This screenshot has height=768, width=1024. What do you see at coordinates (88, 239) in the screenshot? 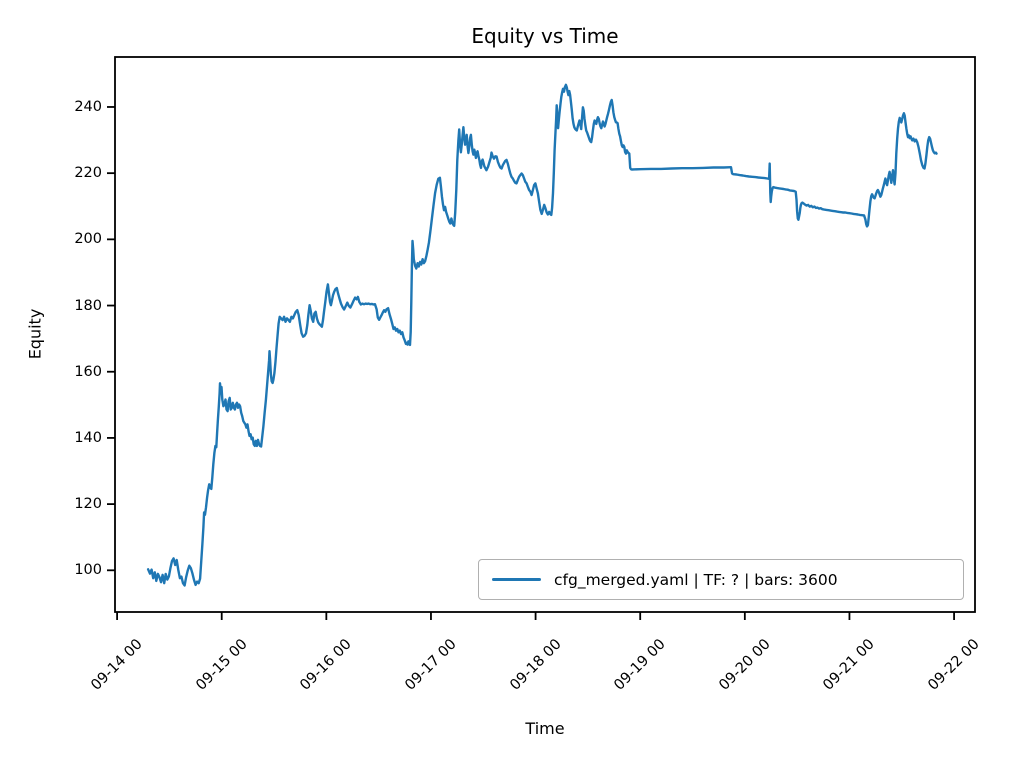
I see `y-tick-label: 200` at bounding box center [88, 239].